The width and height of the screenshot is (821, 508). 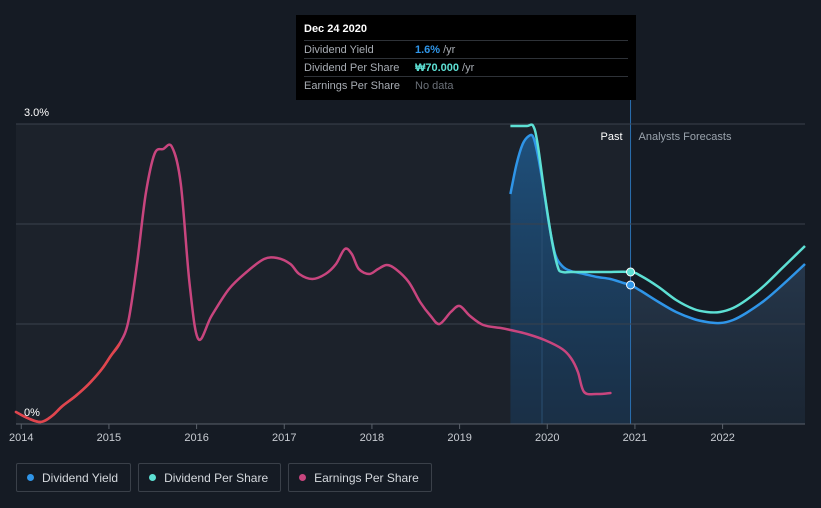 I want to click on legend-label: Dividend Yield, so click(x=80, y=477).